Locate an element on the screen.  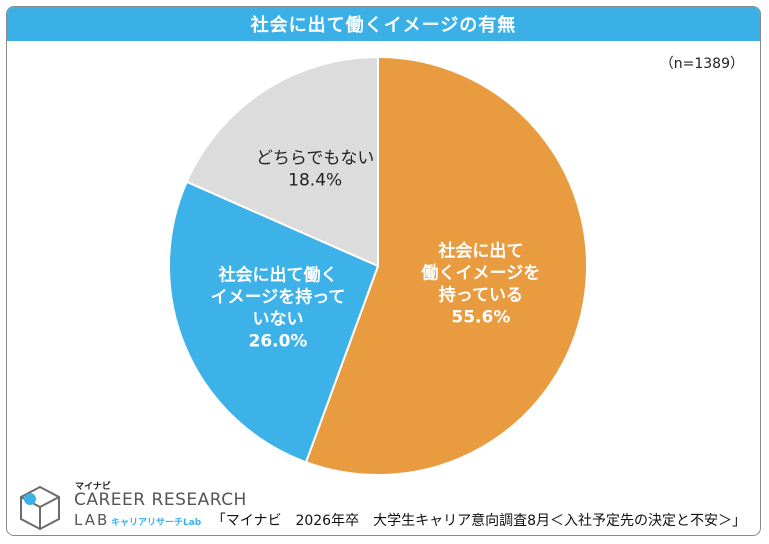
slice-category-label: 社会に出て働く is located at coordinates (277, 275).